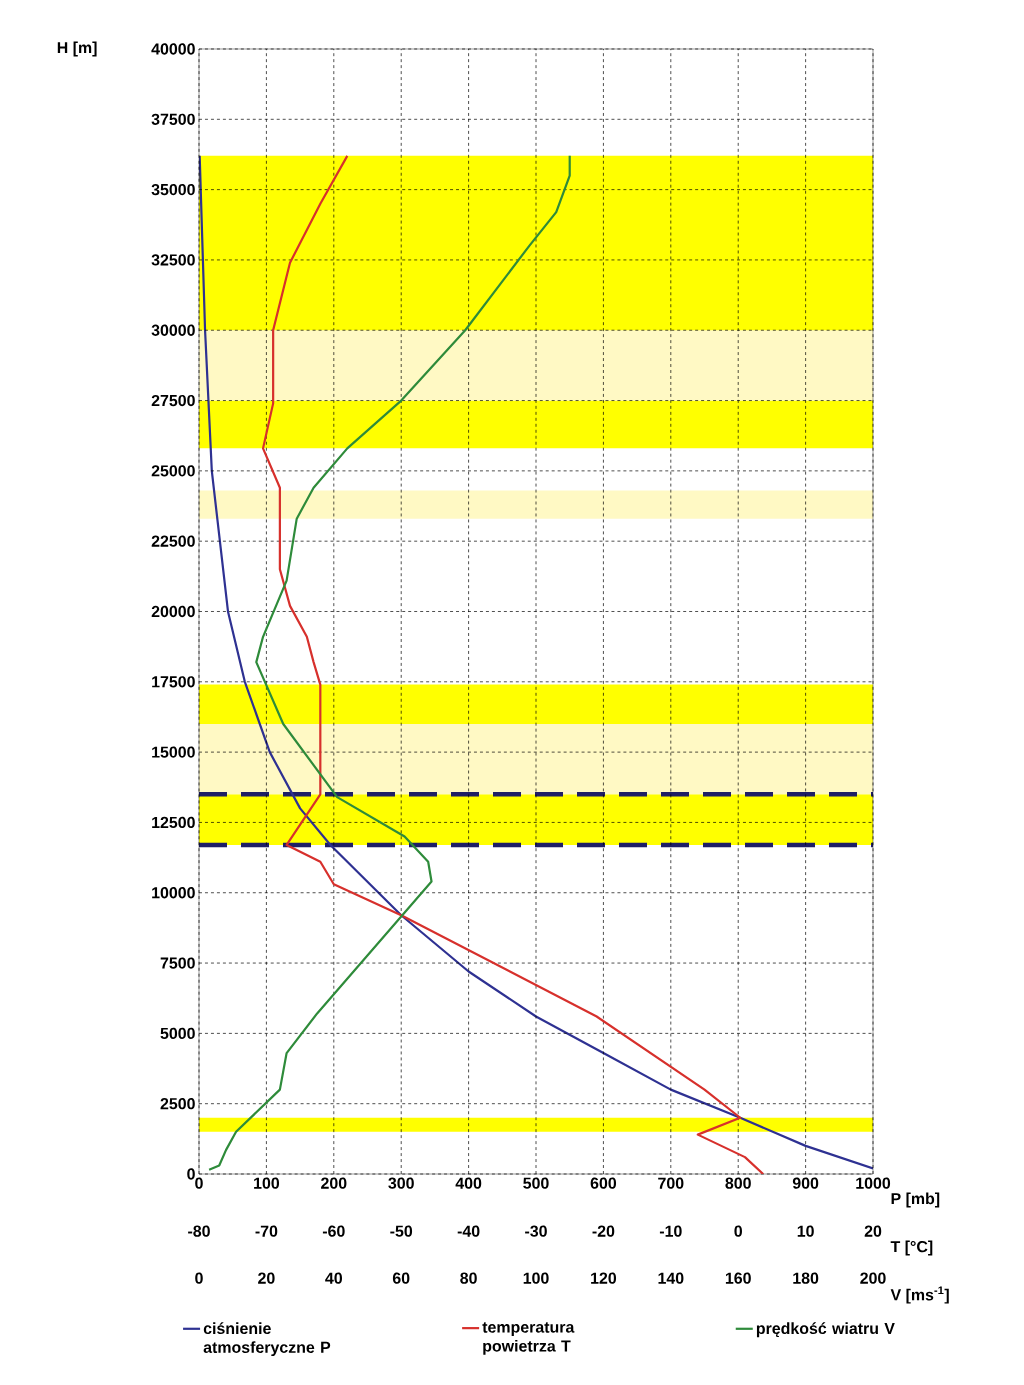  Describe the element at coordinates (401, 1278) in the screenshot. I see `x-tick-label: 60` at that location.